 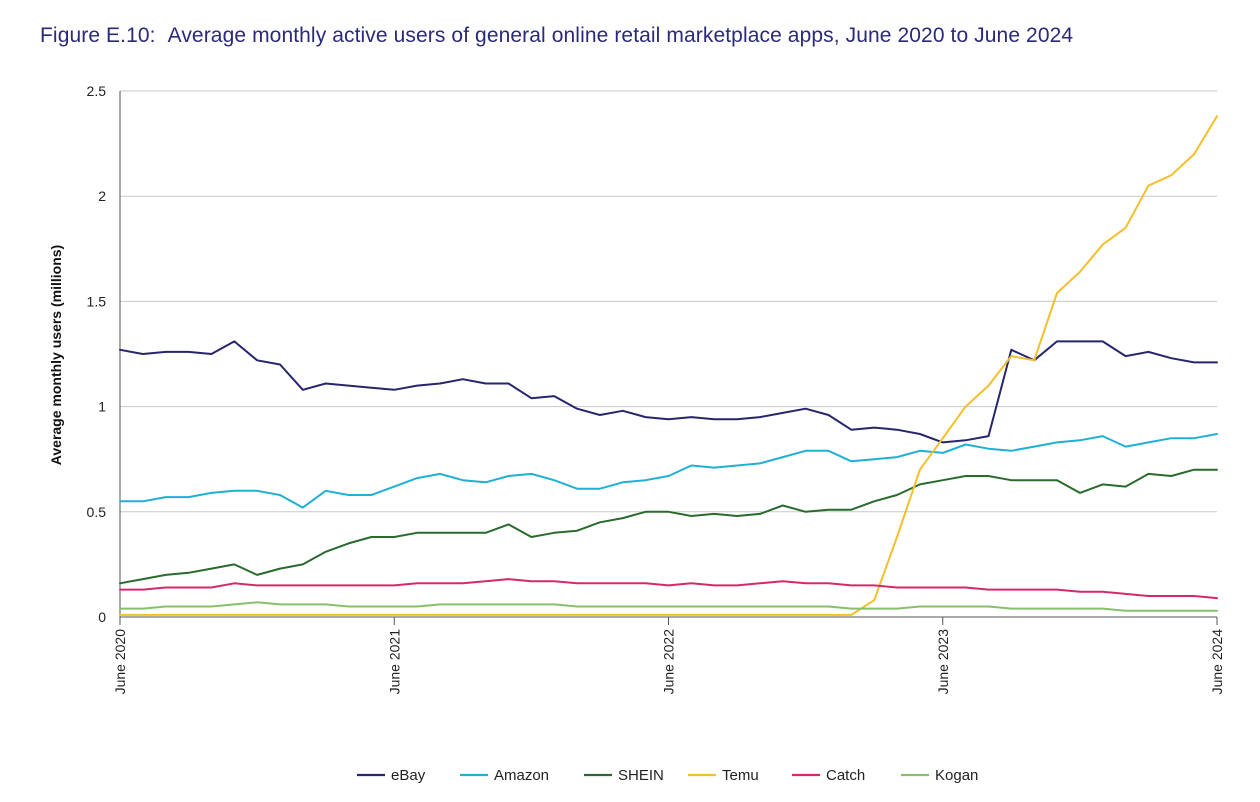 What do you see at coordinates (845, 775) in the screenshot?
I see `legend-label-catch: Catch` at bounding box center [845, 775].